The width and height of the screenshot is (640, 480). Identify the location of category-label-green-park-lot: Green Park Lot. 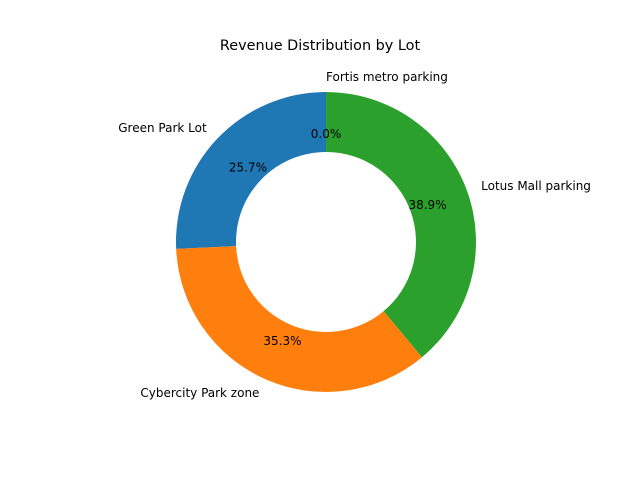
(162, 128).